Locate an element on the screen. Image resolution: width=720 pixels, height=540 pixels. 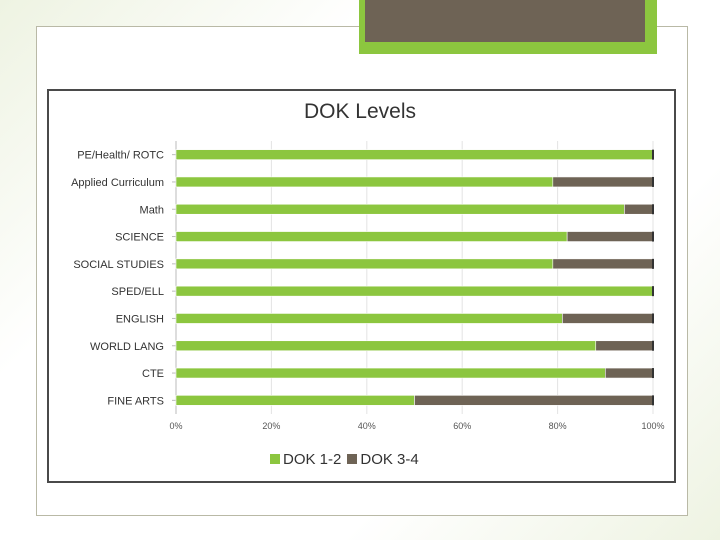
chart-legend: DOK 1-2 DOK 3-4 is located at coordinates (344, 459).